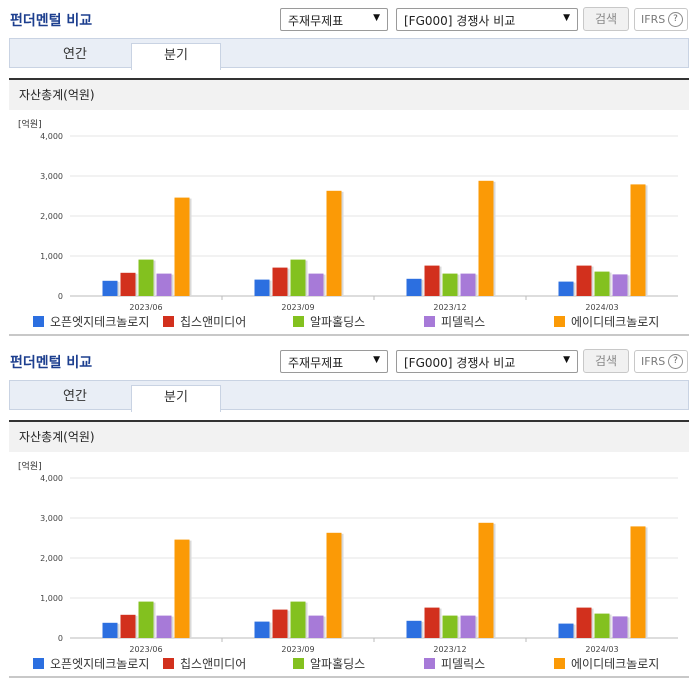 Image resolution: width=696 pixels, height=684 pixels. I want to click on ifrs-label: IFRS, so click(653, 361).